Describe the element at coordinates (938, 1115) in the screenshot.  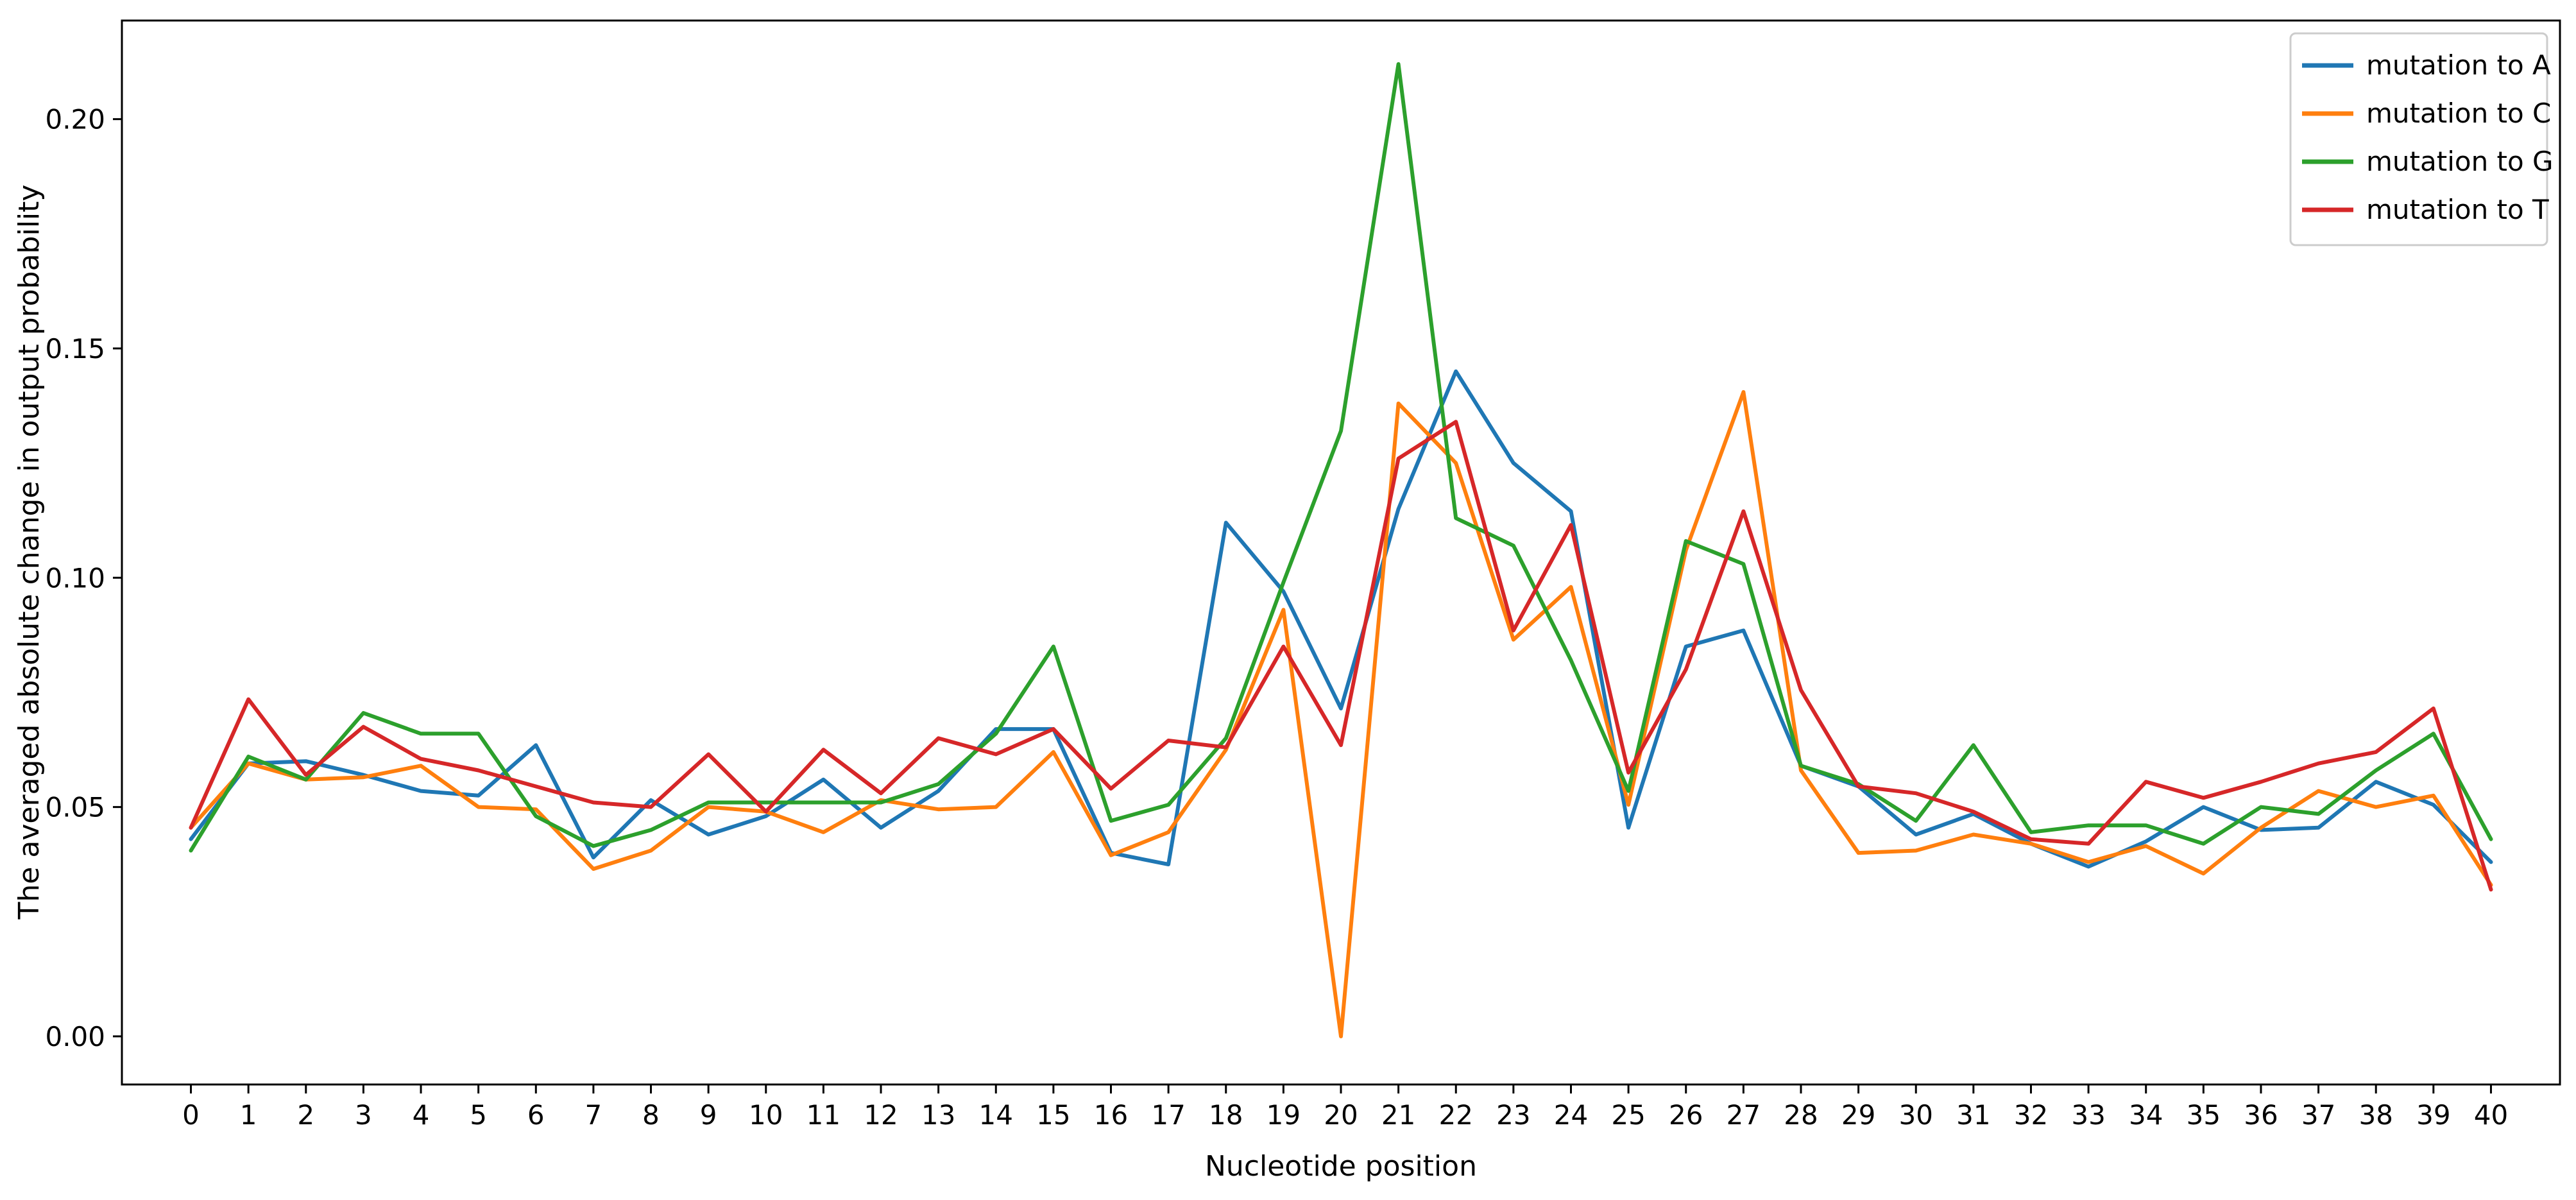
I see `x-tick-label: 13` at that location.